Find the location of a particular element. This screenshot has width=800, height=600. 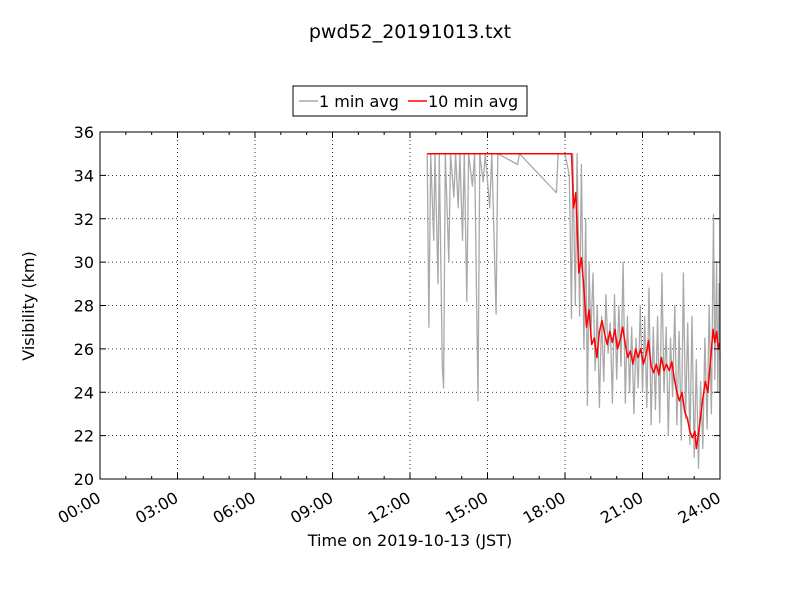

legend-label-10min: 10 min avg is located at coordinates (473, 101).